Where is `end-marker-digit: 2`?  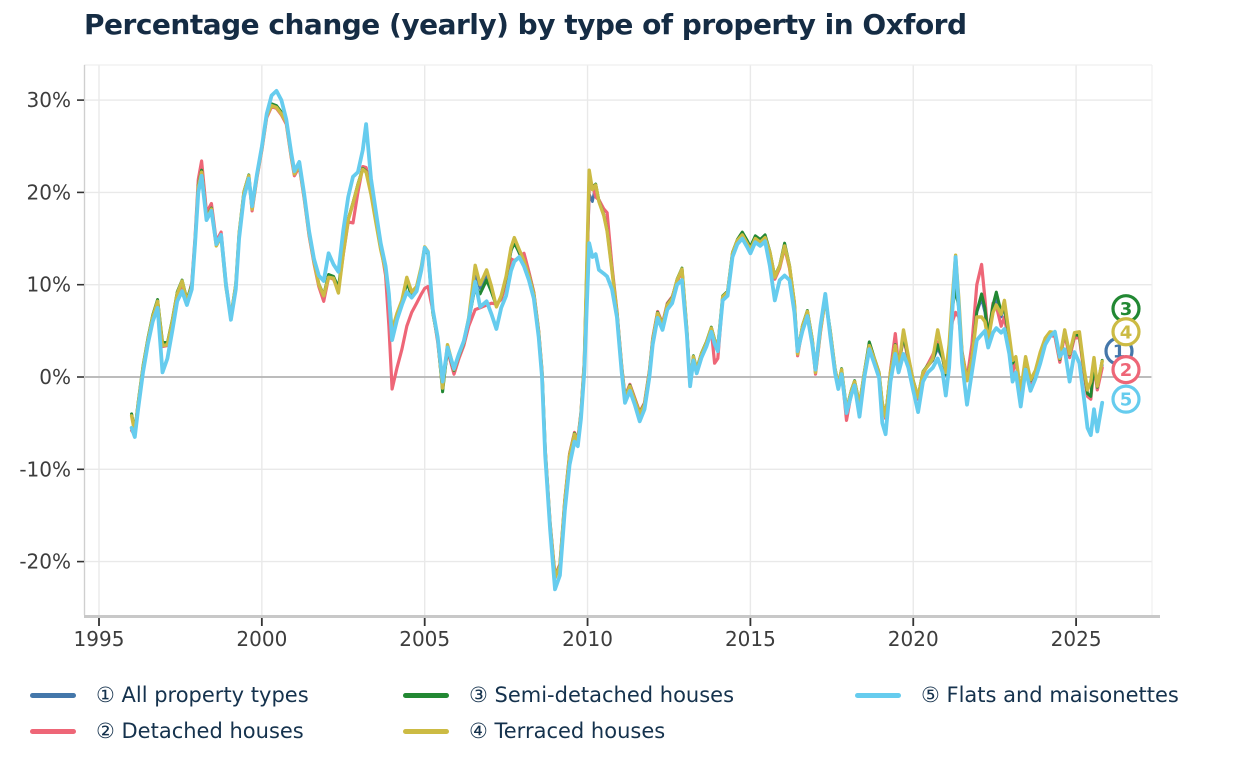 end-marker-digit: 2 is located at coordinates (1126, 370).